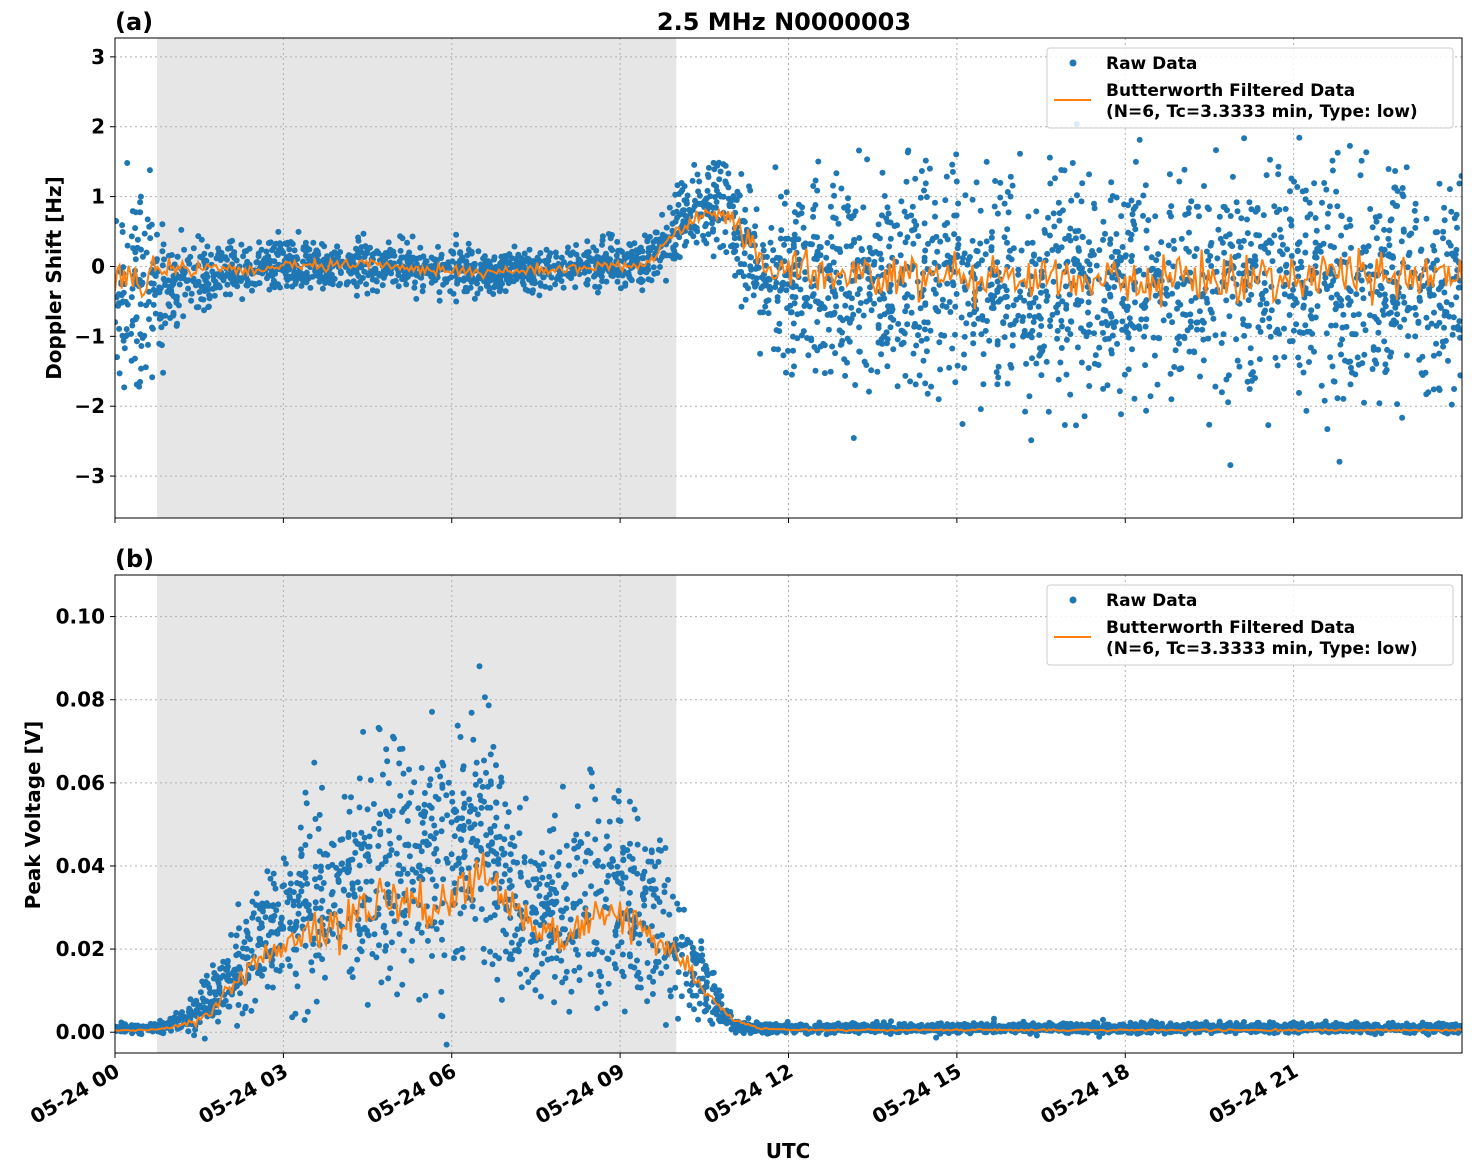 The height and width of the screenshot is (1176, 1472). What do you see at coordinates (134, 559) in the screenshot?
I see `panel-b-label: (b)` at bounding box center [134, 559].